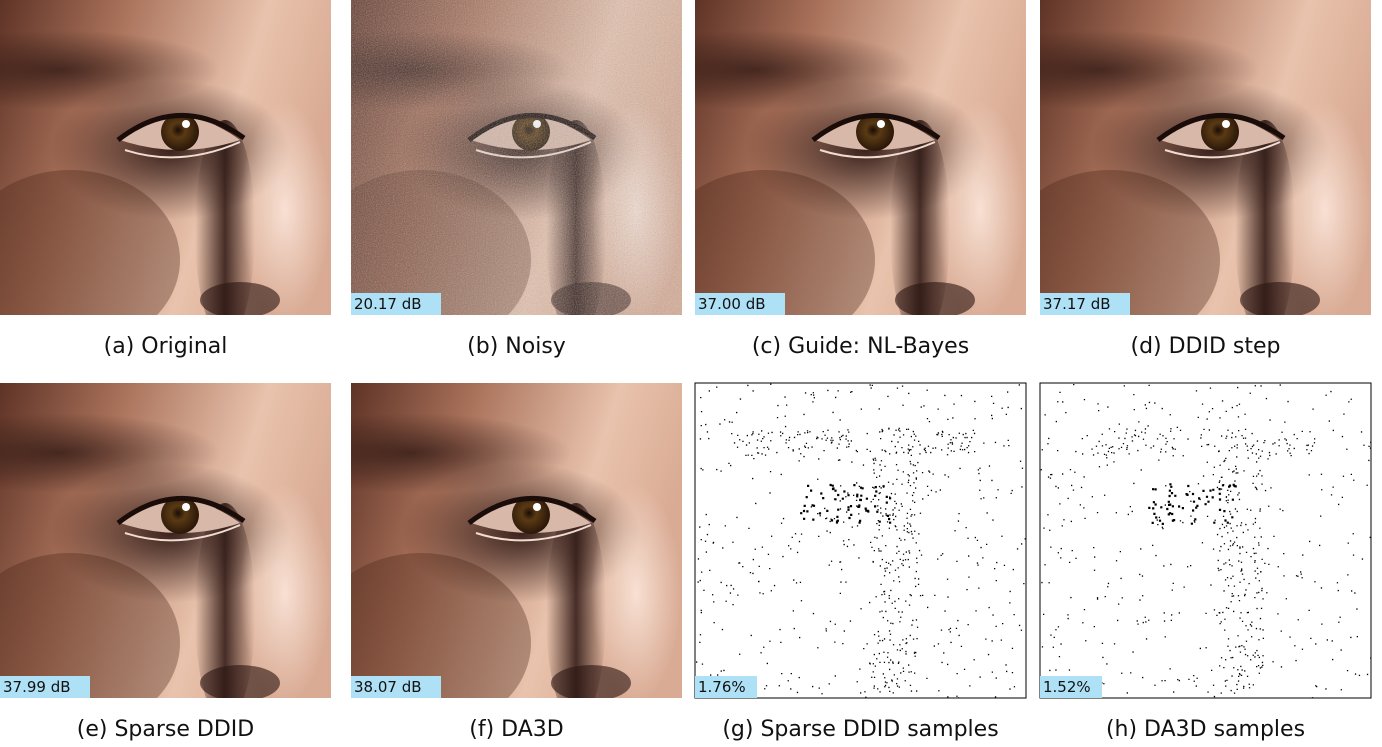 The width and height of the screenshot is (1382, 747). What do you see at coordinates (165, 562) in the screenshot?
I see `panel: 37.99 dB (e) Sparse DDID` at bounding box center [165, 562].